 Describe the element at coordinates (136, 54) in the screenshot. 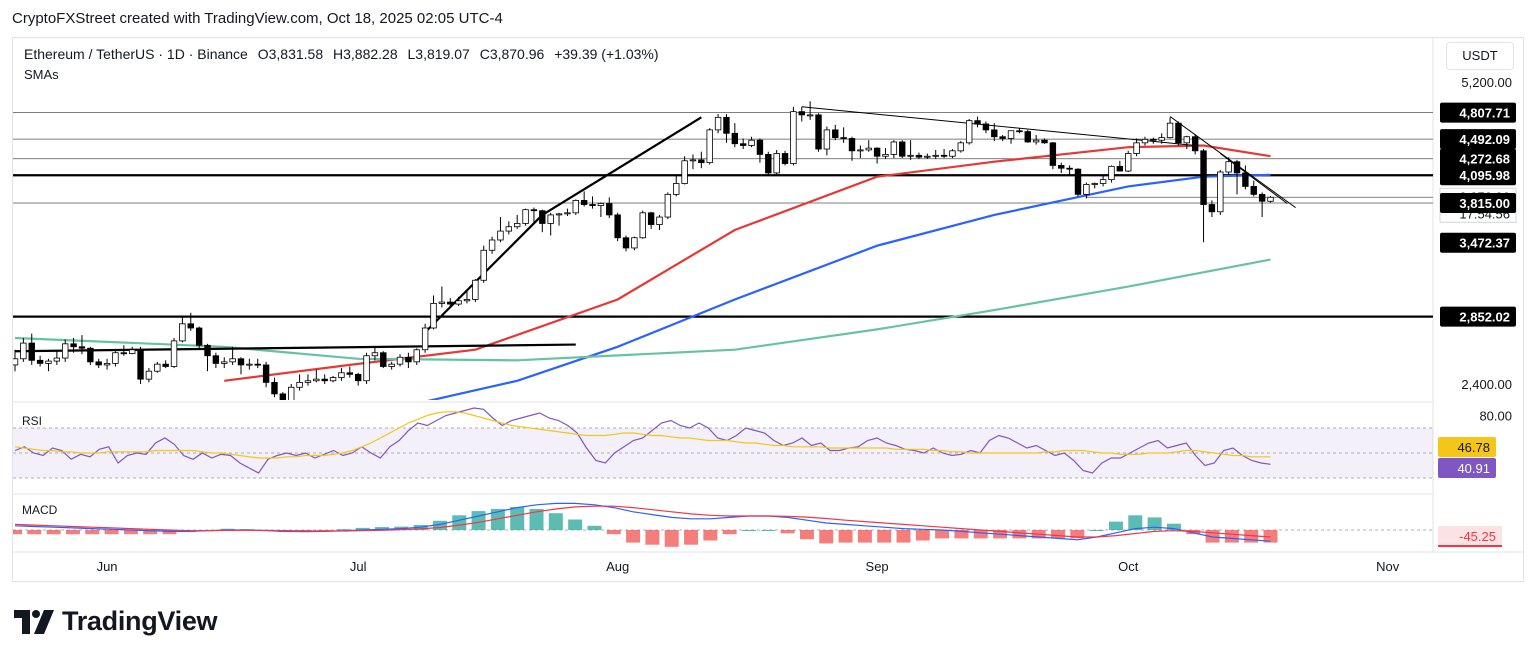

I see `symbol-name: Ethereum / TetherUS · 1D · Binance` at that location.